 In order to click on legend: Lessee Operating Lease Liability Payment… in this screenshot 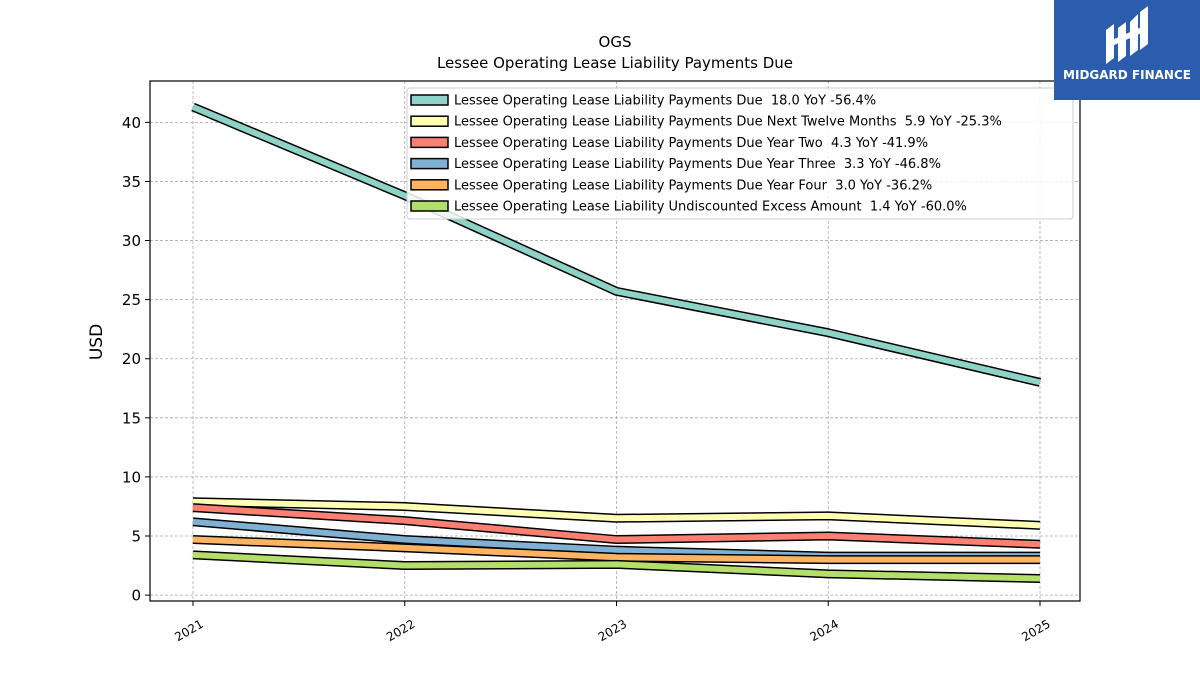, I will do `click(740, 153)`.